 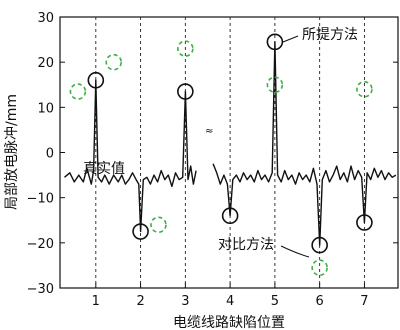 What do you see at coordinates (229, 322) in the screenshot?
I see `x-axis-label: 电缆线路缺陷位置` at bounding box center [229, 322].